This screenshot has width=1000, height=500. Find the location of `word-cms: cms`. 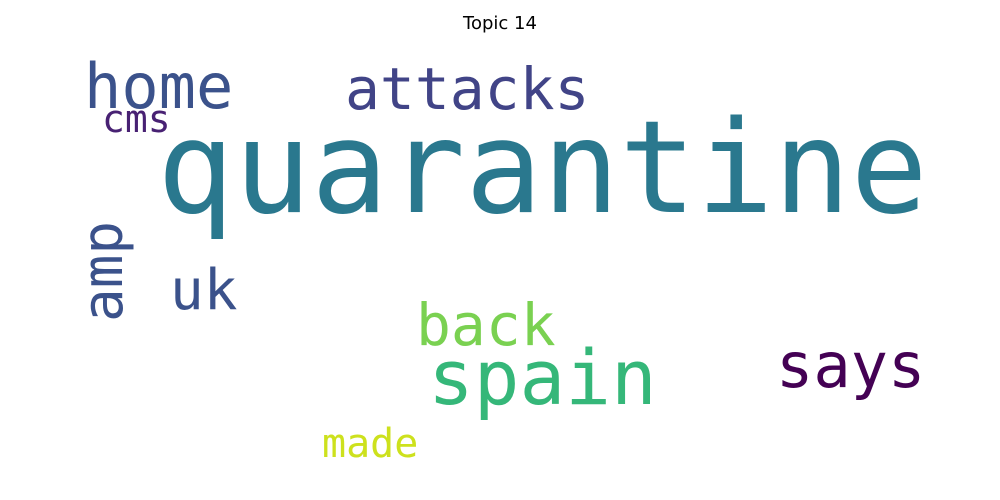

word-cms: cms is located at coordinates (136, 119).